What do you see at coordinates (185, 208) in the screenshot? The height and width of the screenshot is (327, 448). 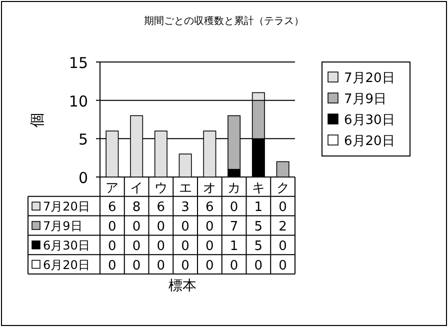 I see `data-label: 3` at bounding box center [185, 208].